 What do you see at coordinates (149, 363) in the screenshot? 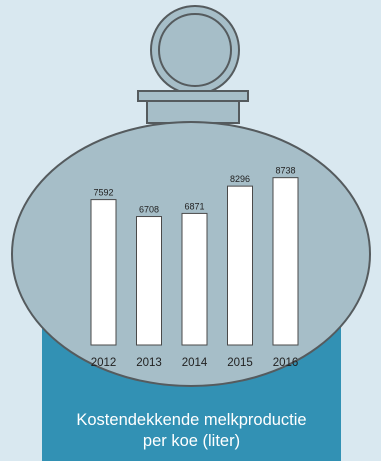
I see `x-tick-2013: 2013` at bounding box center [149, 363].